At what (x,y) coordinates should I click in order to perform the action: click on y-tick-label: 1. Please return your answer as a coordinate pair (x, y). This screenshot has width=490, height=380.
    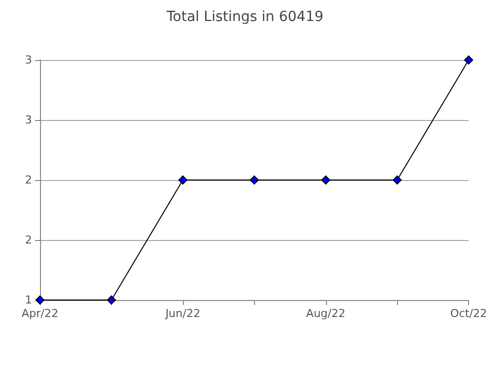
    Looking at the image, I should click on (28, 300).